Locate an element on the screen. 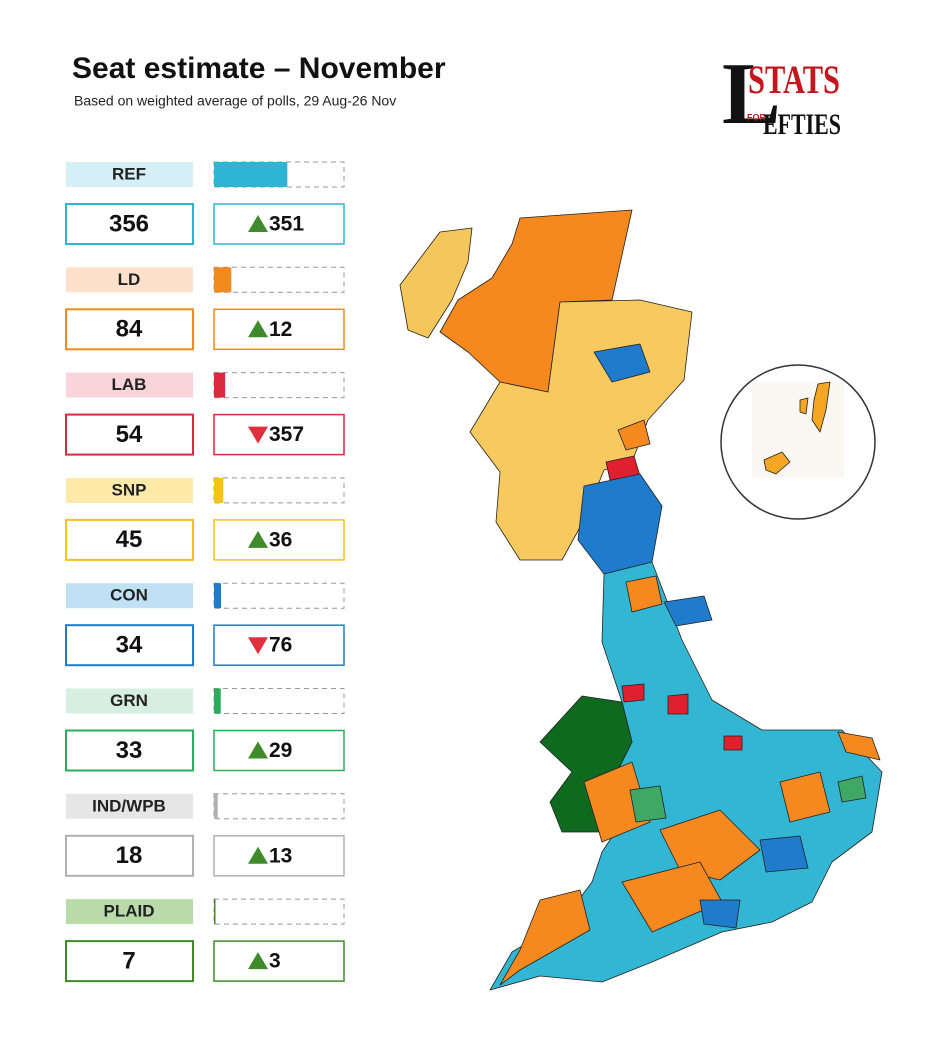 This screenshot has height=1044, width=933. party-label: GRN is located at coordinates (129, 700).